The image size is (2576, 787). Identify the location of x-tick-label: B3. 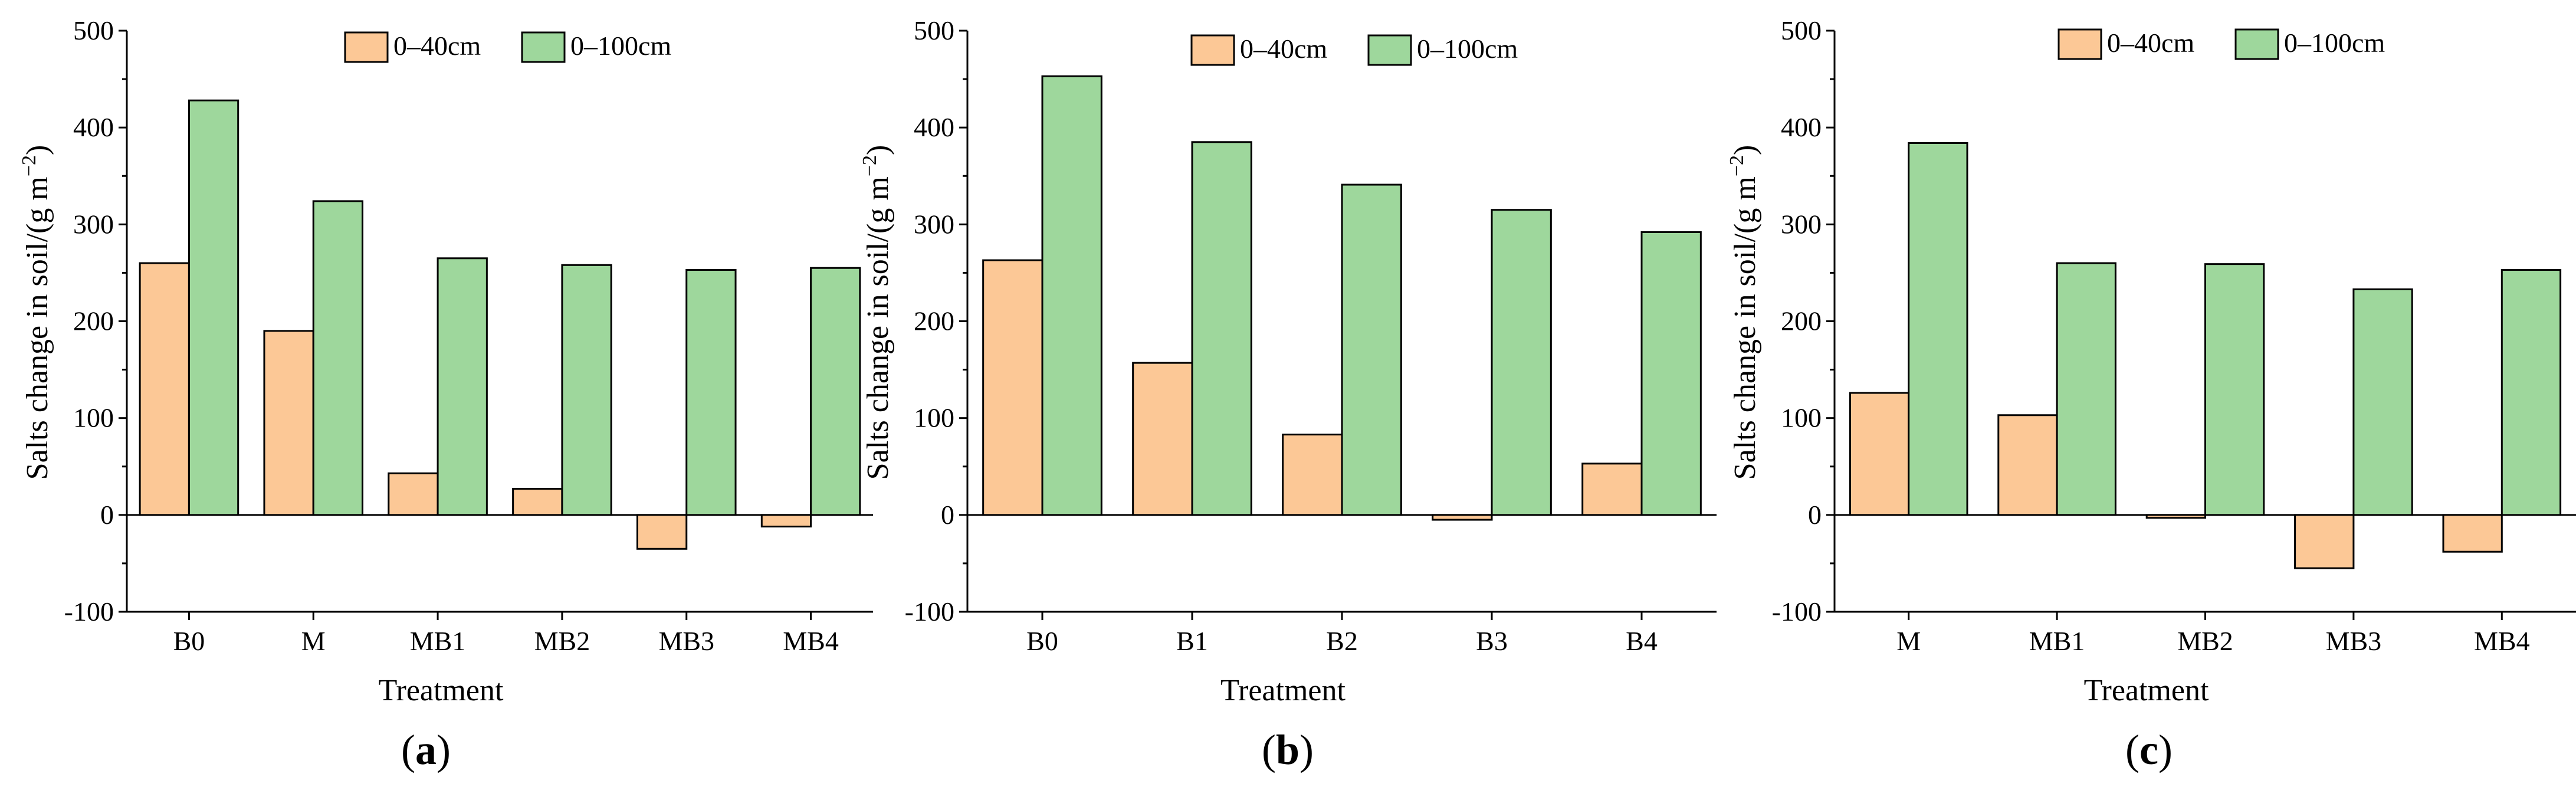
(1492, 641).